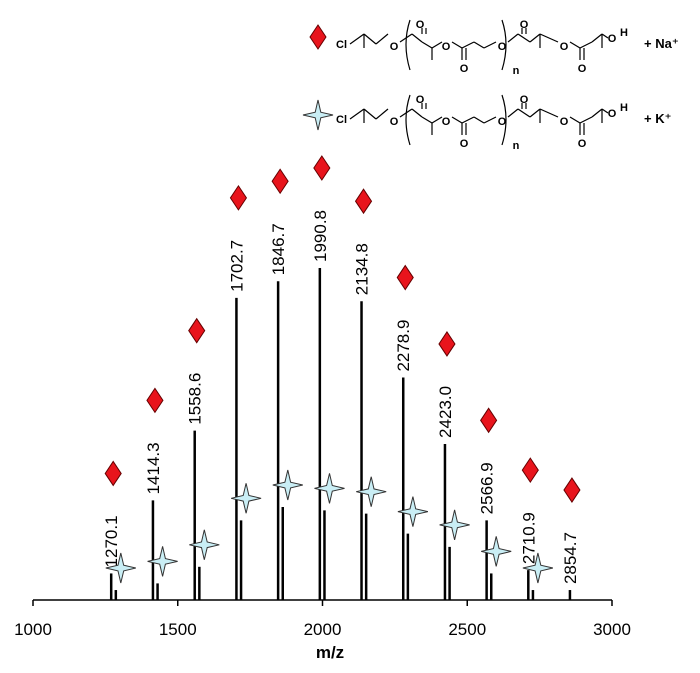 This screenshot has height=673, width=700. What do you see at coordinates (330, 652) in the screenshot?
I see `x-axis-label: m/z` at bounding box center [330, 652].